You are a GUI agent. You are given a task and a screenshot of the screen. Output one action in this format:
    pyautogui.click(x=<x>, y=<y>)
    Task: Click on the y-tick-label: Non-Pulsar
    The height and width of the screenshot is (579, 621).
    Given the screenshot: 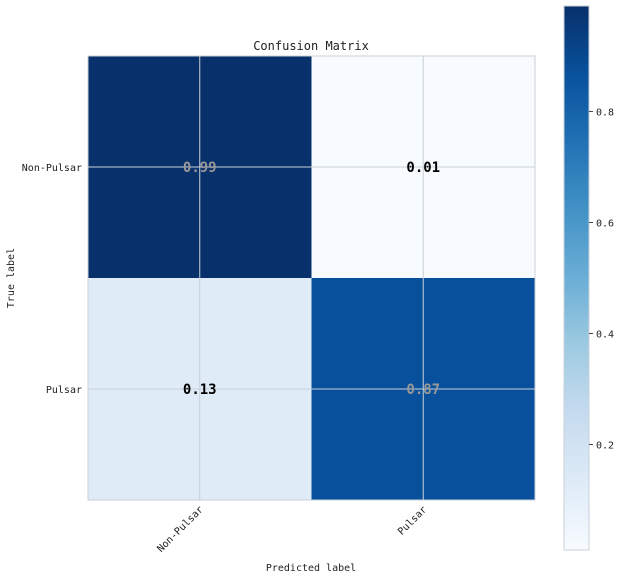 What is the action you would take?
    pyautogui.click(x=52, y=168)
    